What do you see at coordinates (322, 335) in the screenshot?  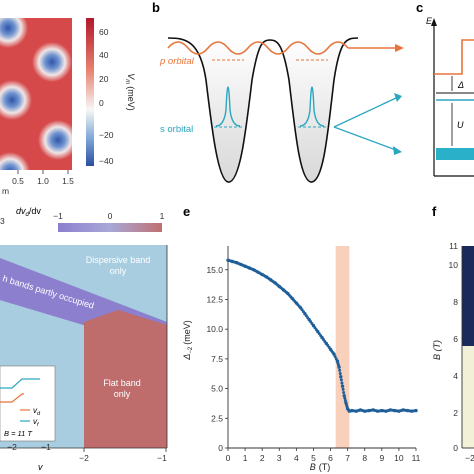 I see `data-points` at bounding box center [322, 335].